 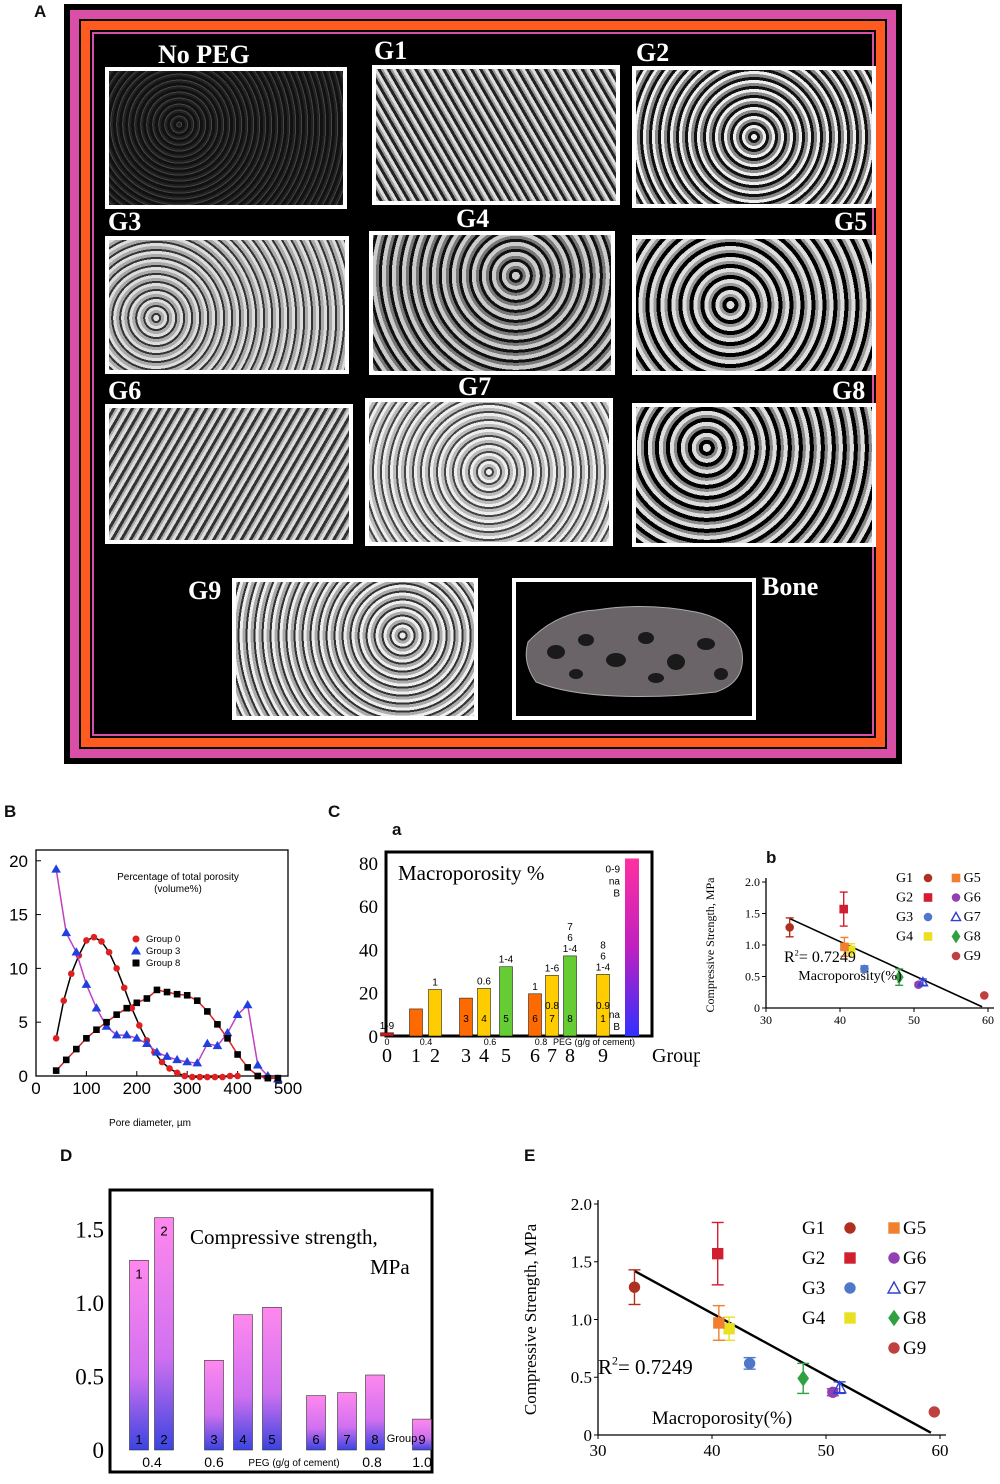 I want to click on x-tick-label: 5, so click(x=506, y=1056).